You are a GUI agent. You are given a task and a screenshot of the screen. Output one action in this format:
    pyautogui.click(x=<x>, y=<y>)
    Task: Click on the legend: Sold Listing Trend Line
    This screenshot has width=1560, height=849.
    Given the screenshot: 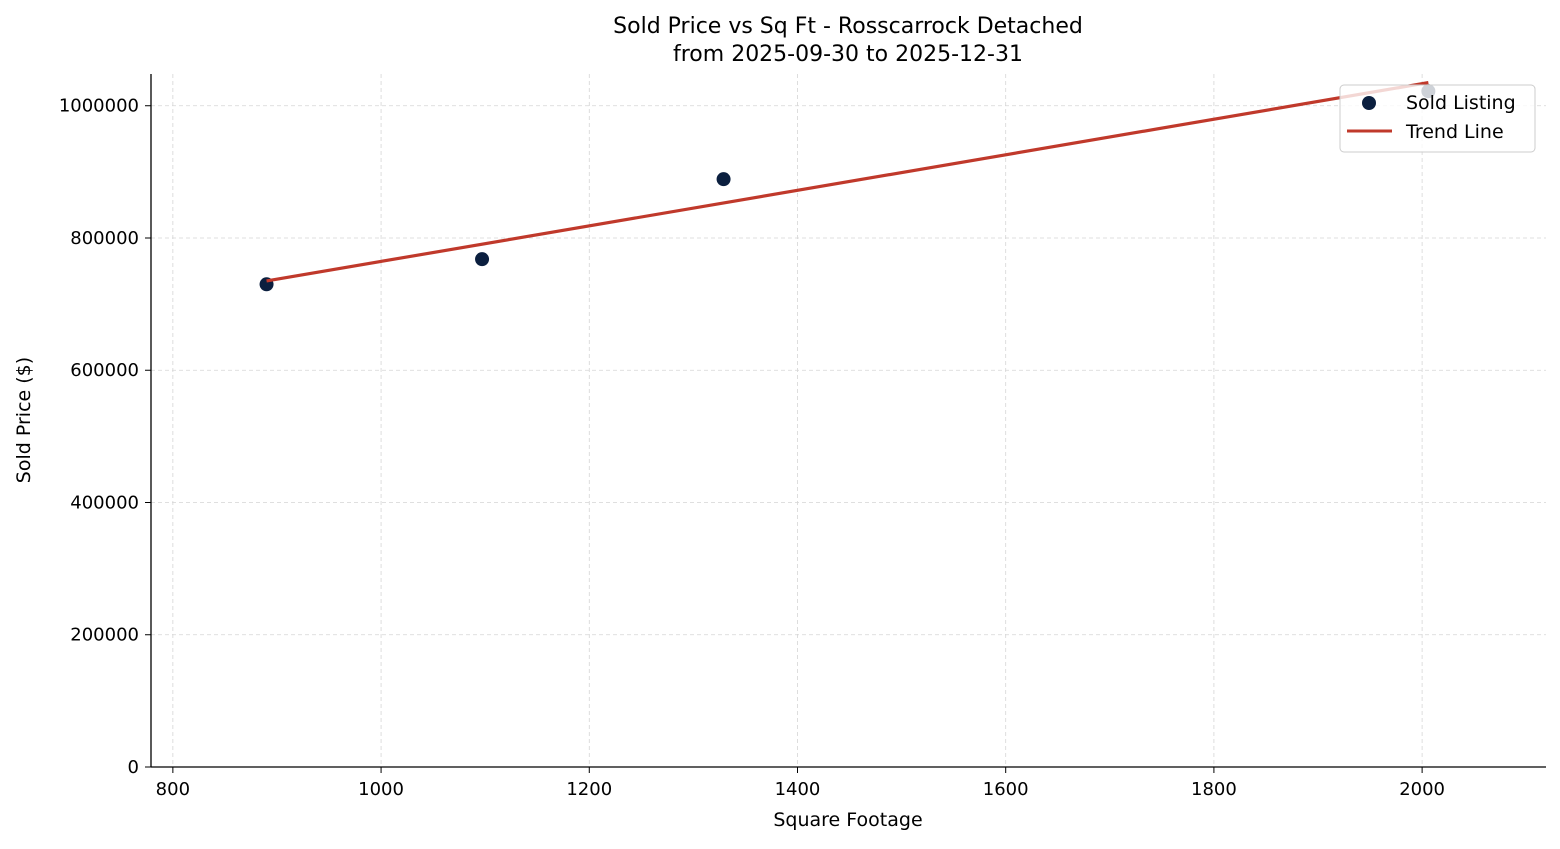 What is the action you would take?
    pyautogui.click(x=1437, y=118)
    